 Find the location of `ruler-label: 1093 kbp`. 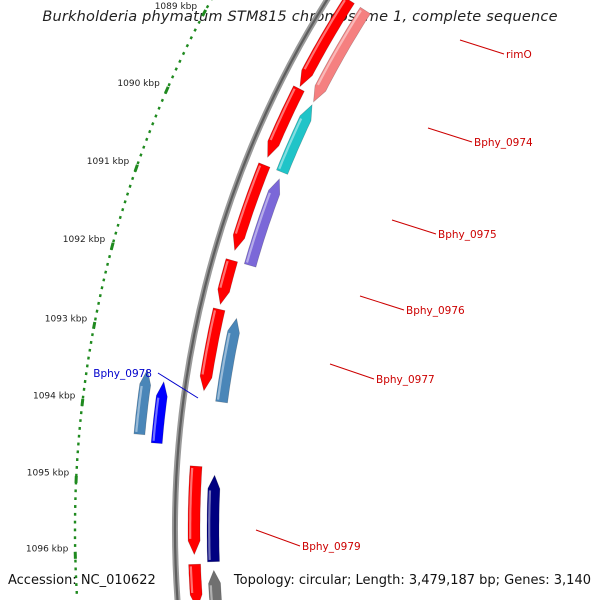

ruler-label: 1093 kbp is located at coordinates (66, 319).